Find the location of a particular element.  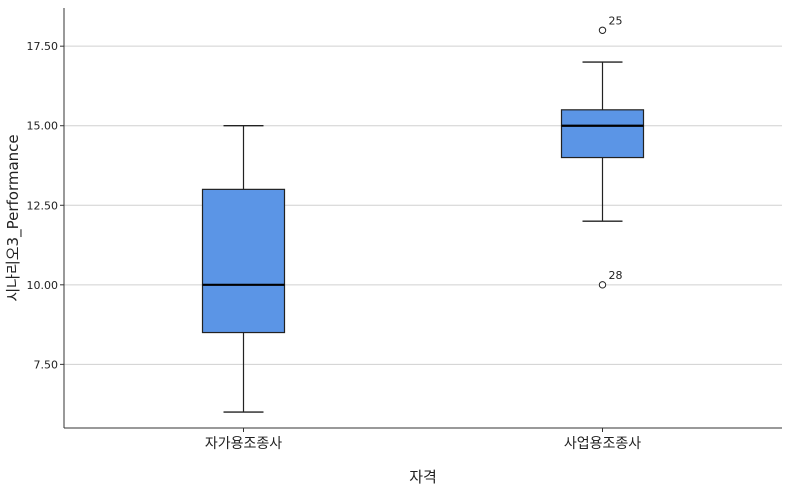

y-axis-title: 시나리오3_Performance is located at coordinates (13, 217).